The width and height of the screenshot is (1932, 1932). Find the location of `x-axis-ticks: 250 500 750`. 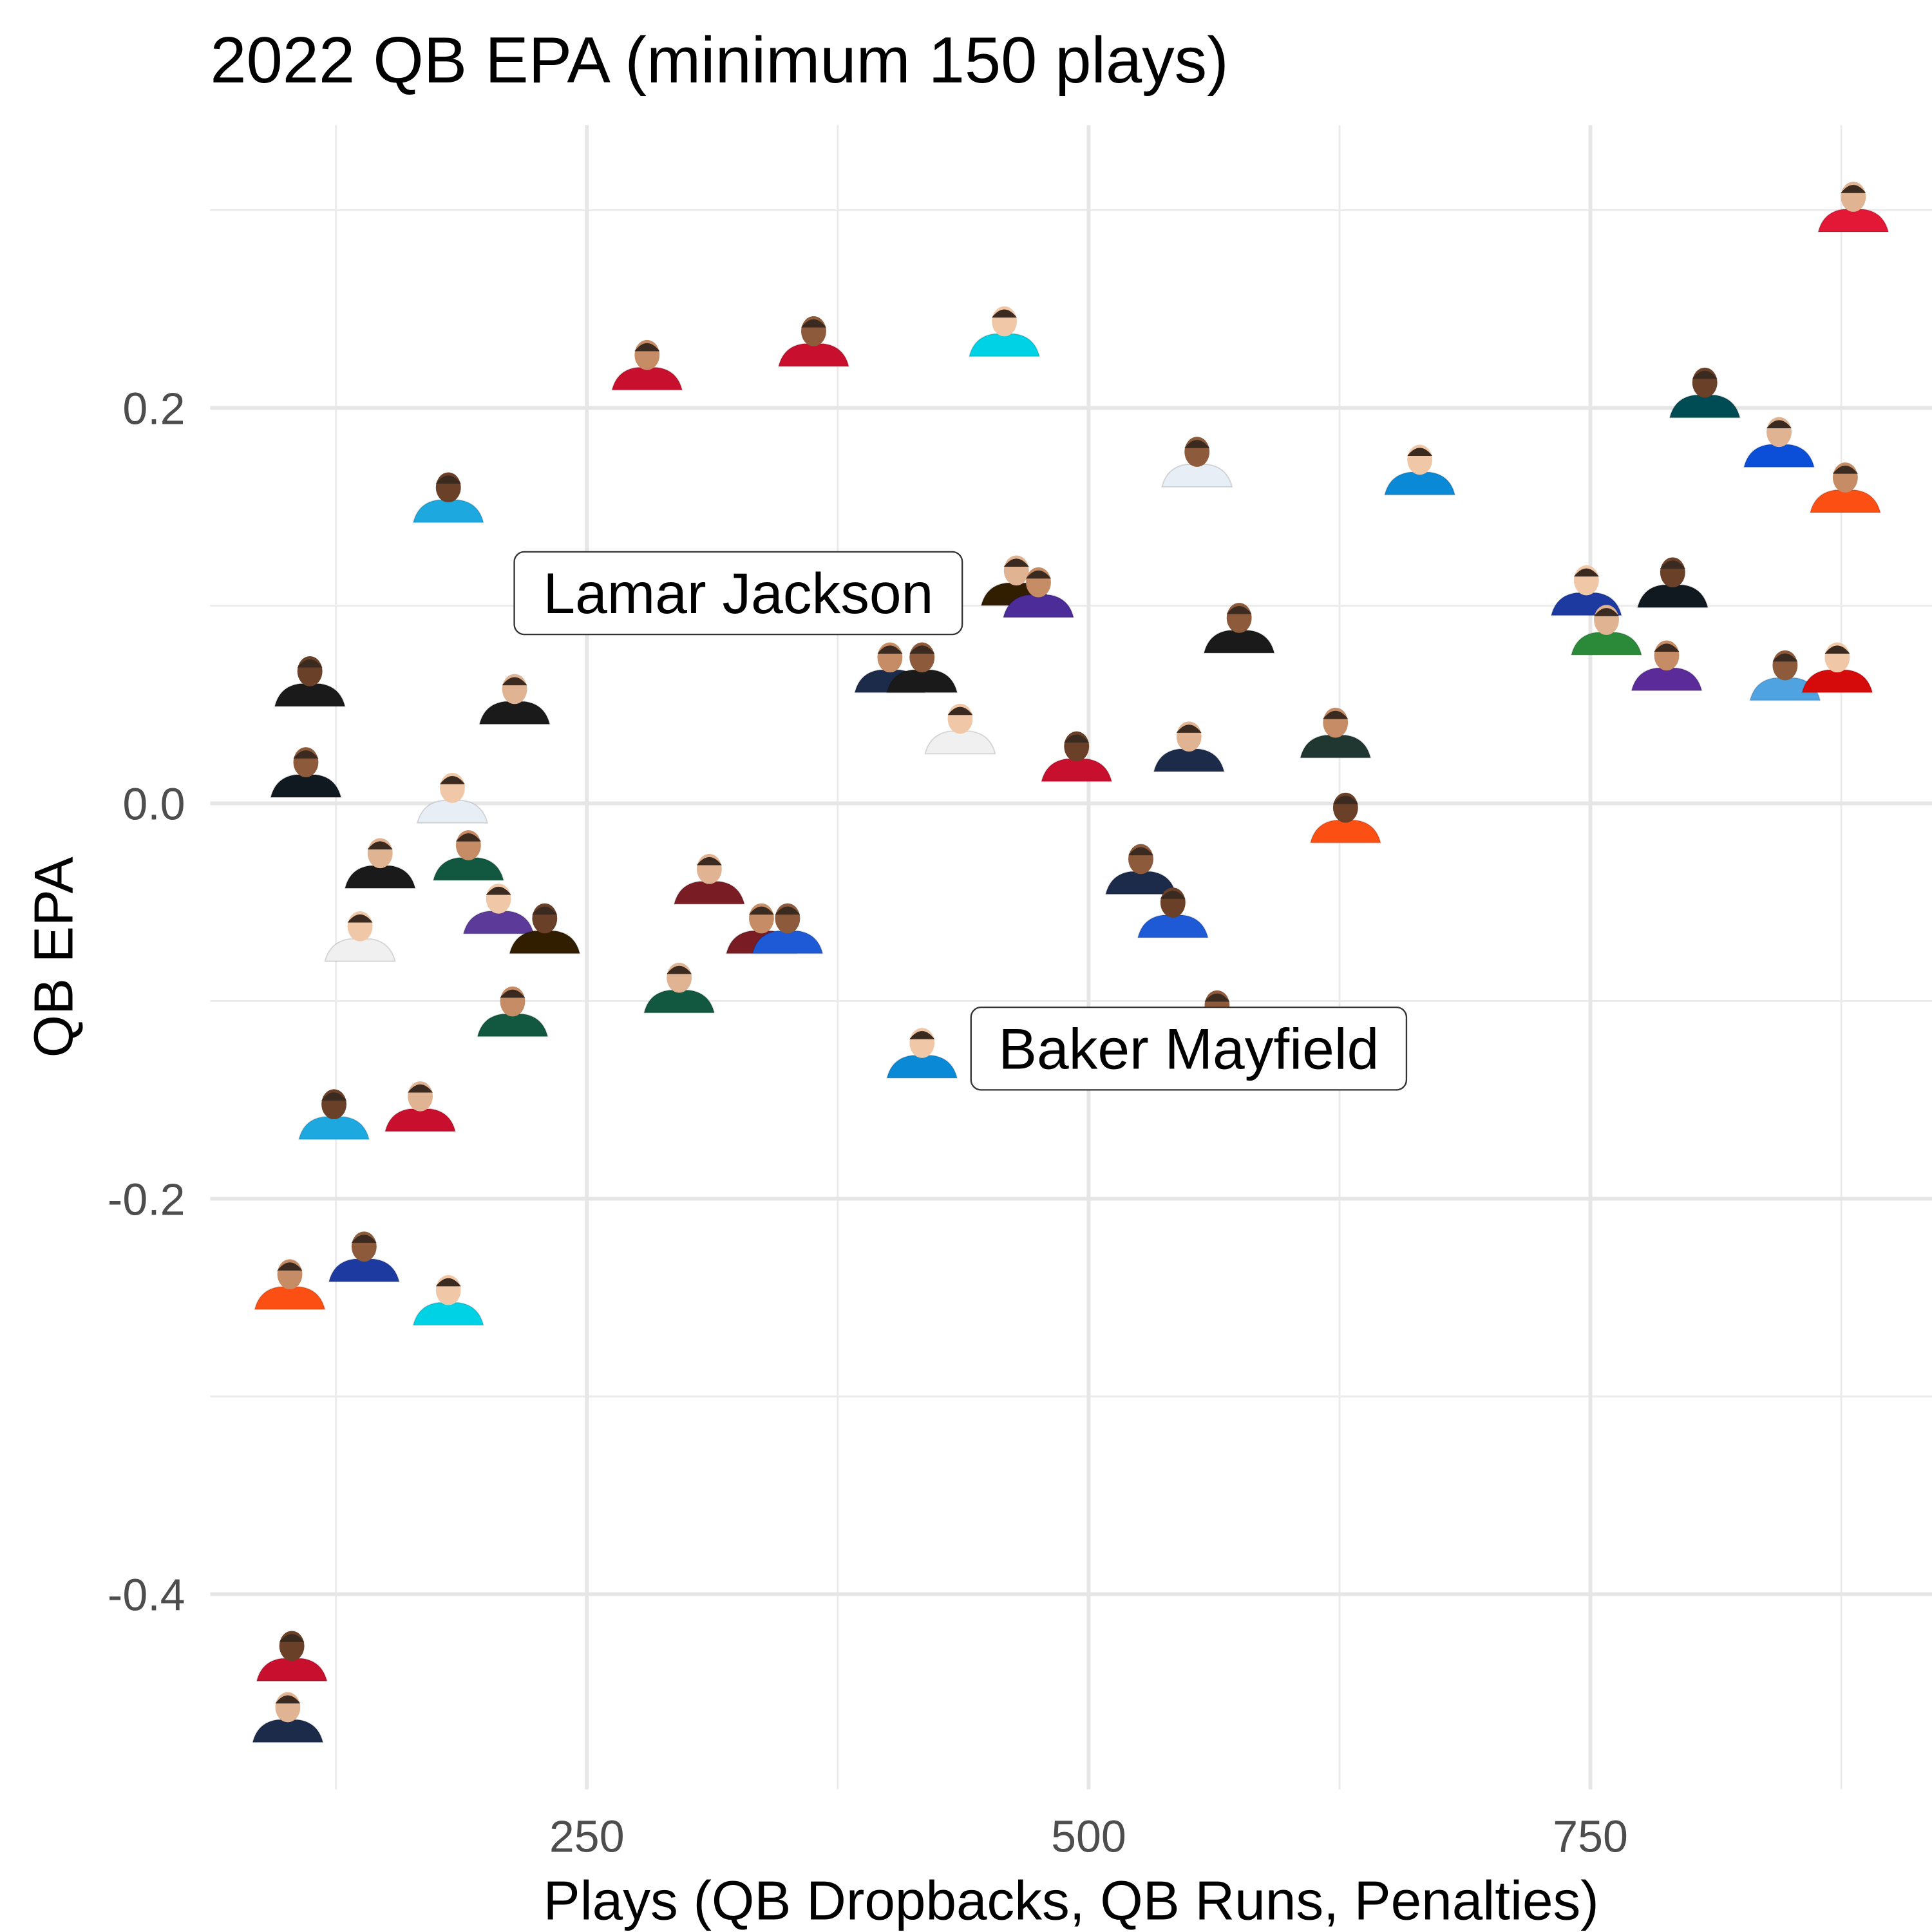

x-axis-ticks: 250 500 750 is located at coordinates (1089, 1837).